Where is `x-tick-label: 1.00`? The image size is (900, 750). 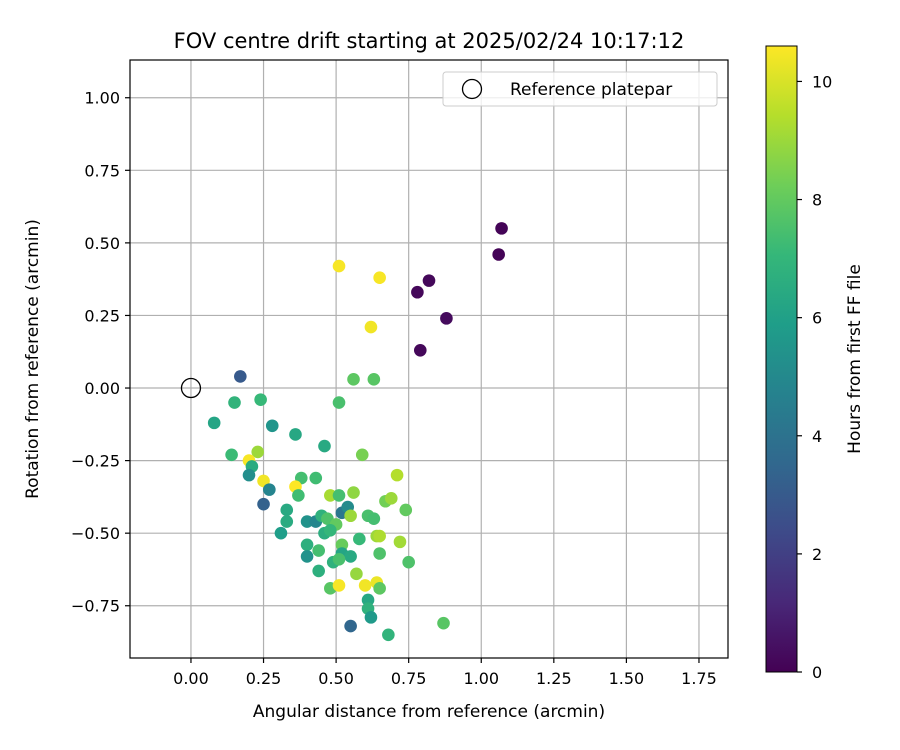 x-tick-label: 1.00 is located at coordinates (481, 678).